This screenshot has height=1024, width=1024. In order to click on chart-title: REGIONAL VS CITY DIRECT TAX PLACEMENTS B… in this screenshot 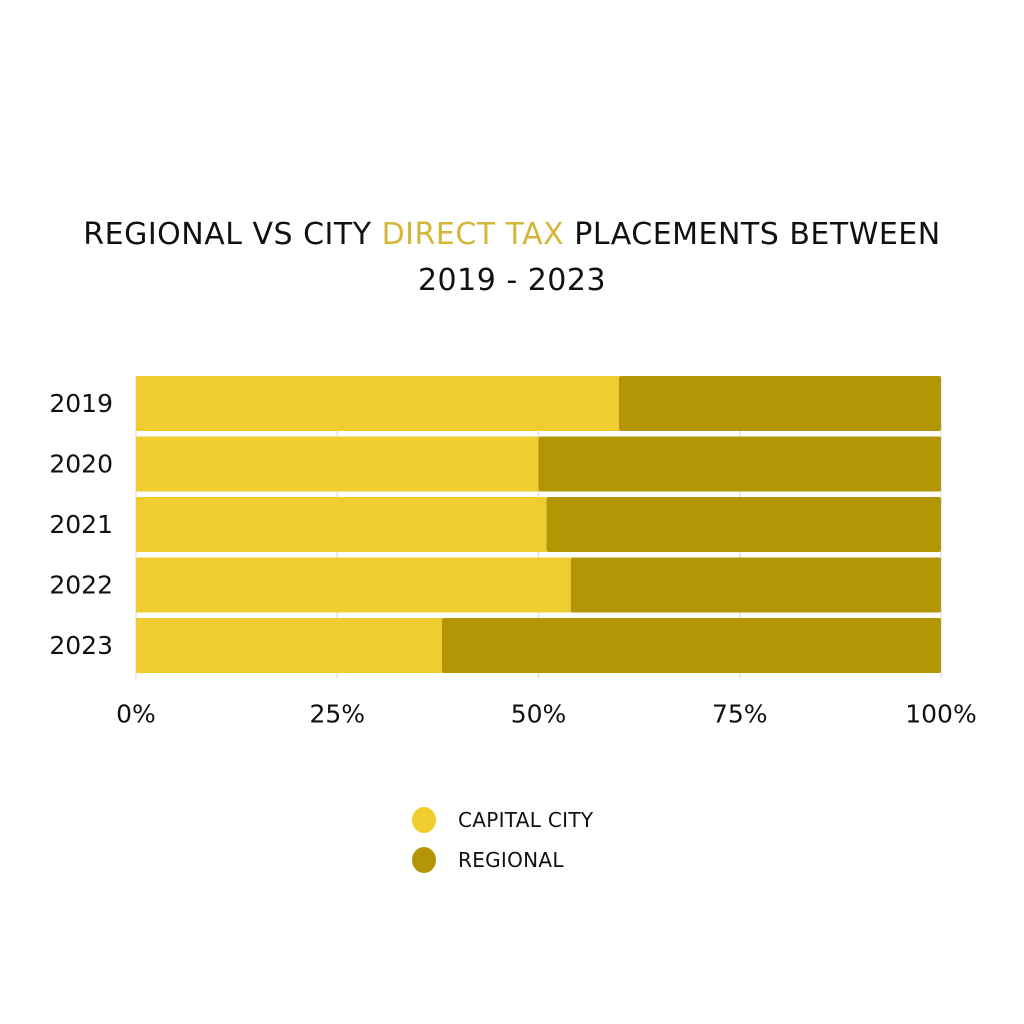, I will do `click(512, 258)`.